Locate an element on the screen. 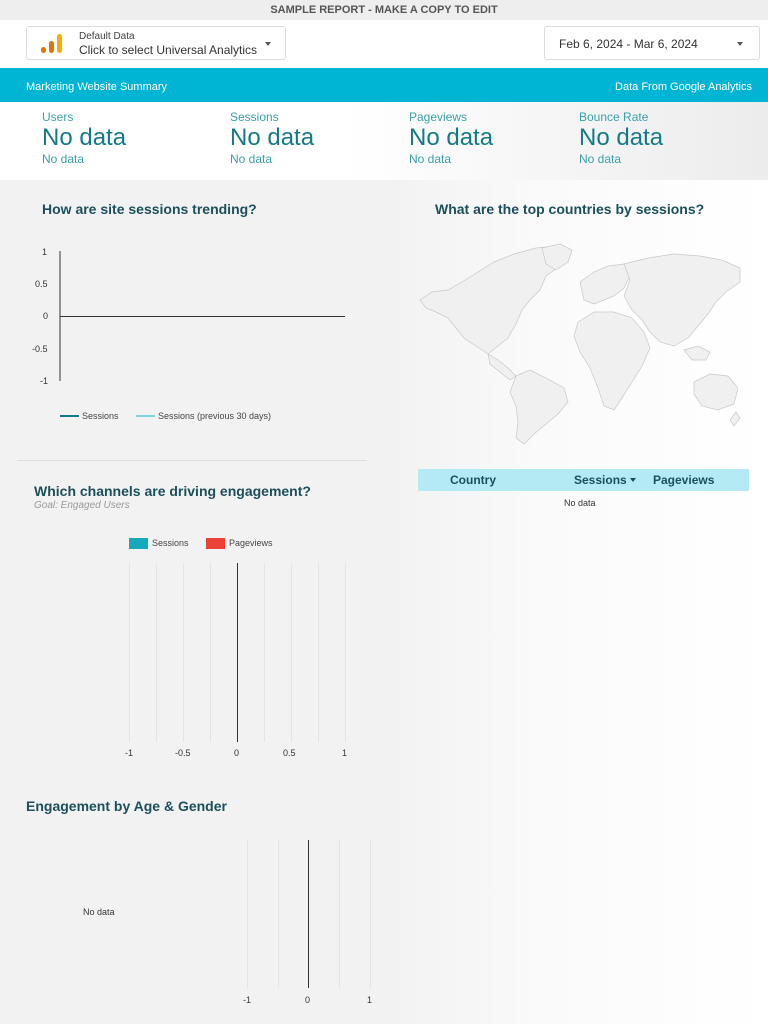 The image size is (768, 1024). sample-report-banner: SAMPLE REPORT - MAKE A COPY TO EDIT is located at coordinates (384, 10).